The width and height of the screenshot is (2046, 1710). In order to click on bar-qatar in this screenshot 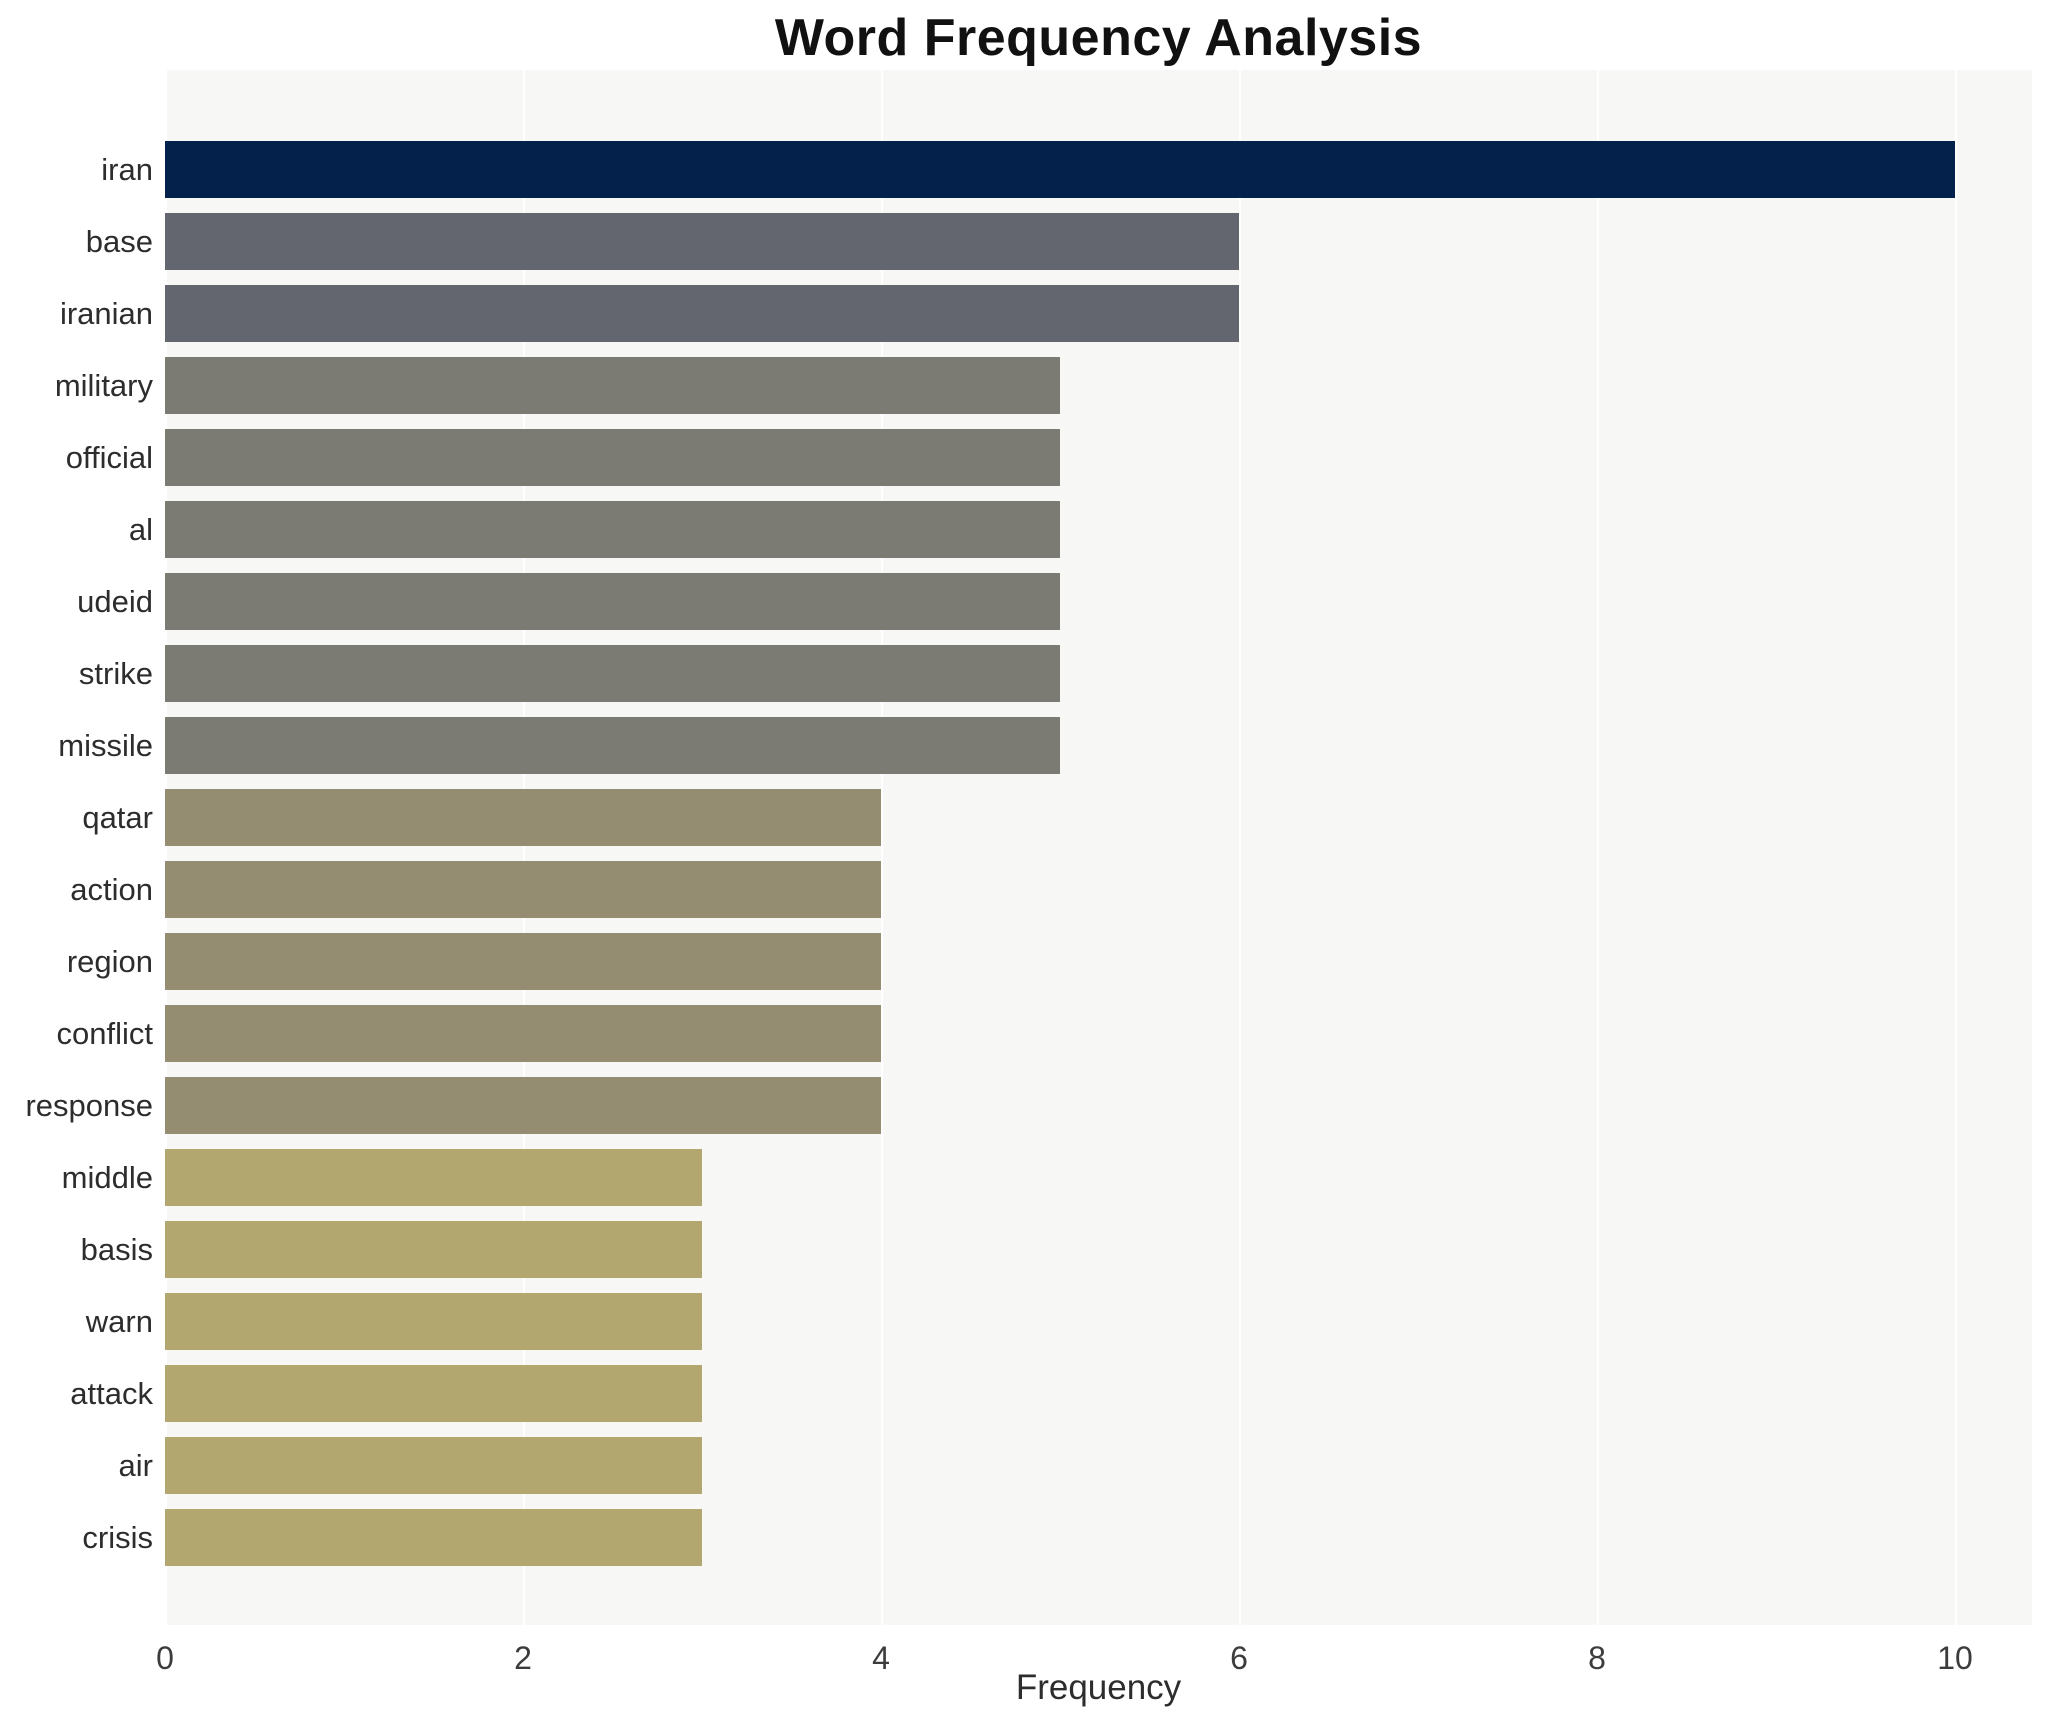, I will do `click(523, 817)`.